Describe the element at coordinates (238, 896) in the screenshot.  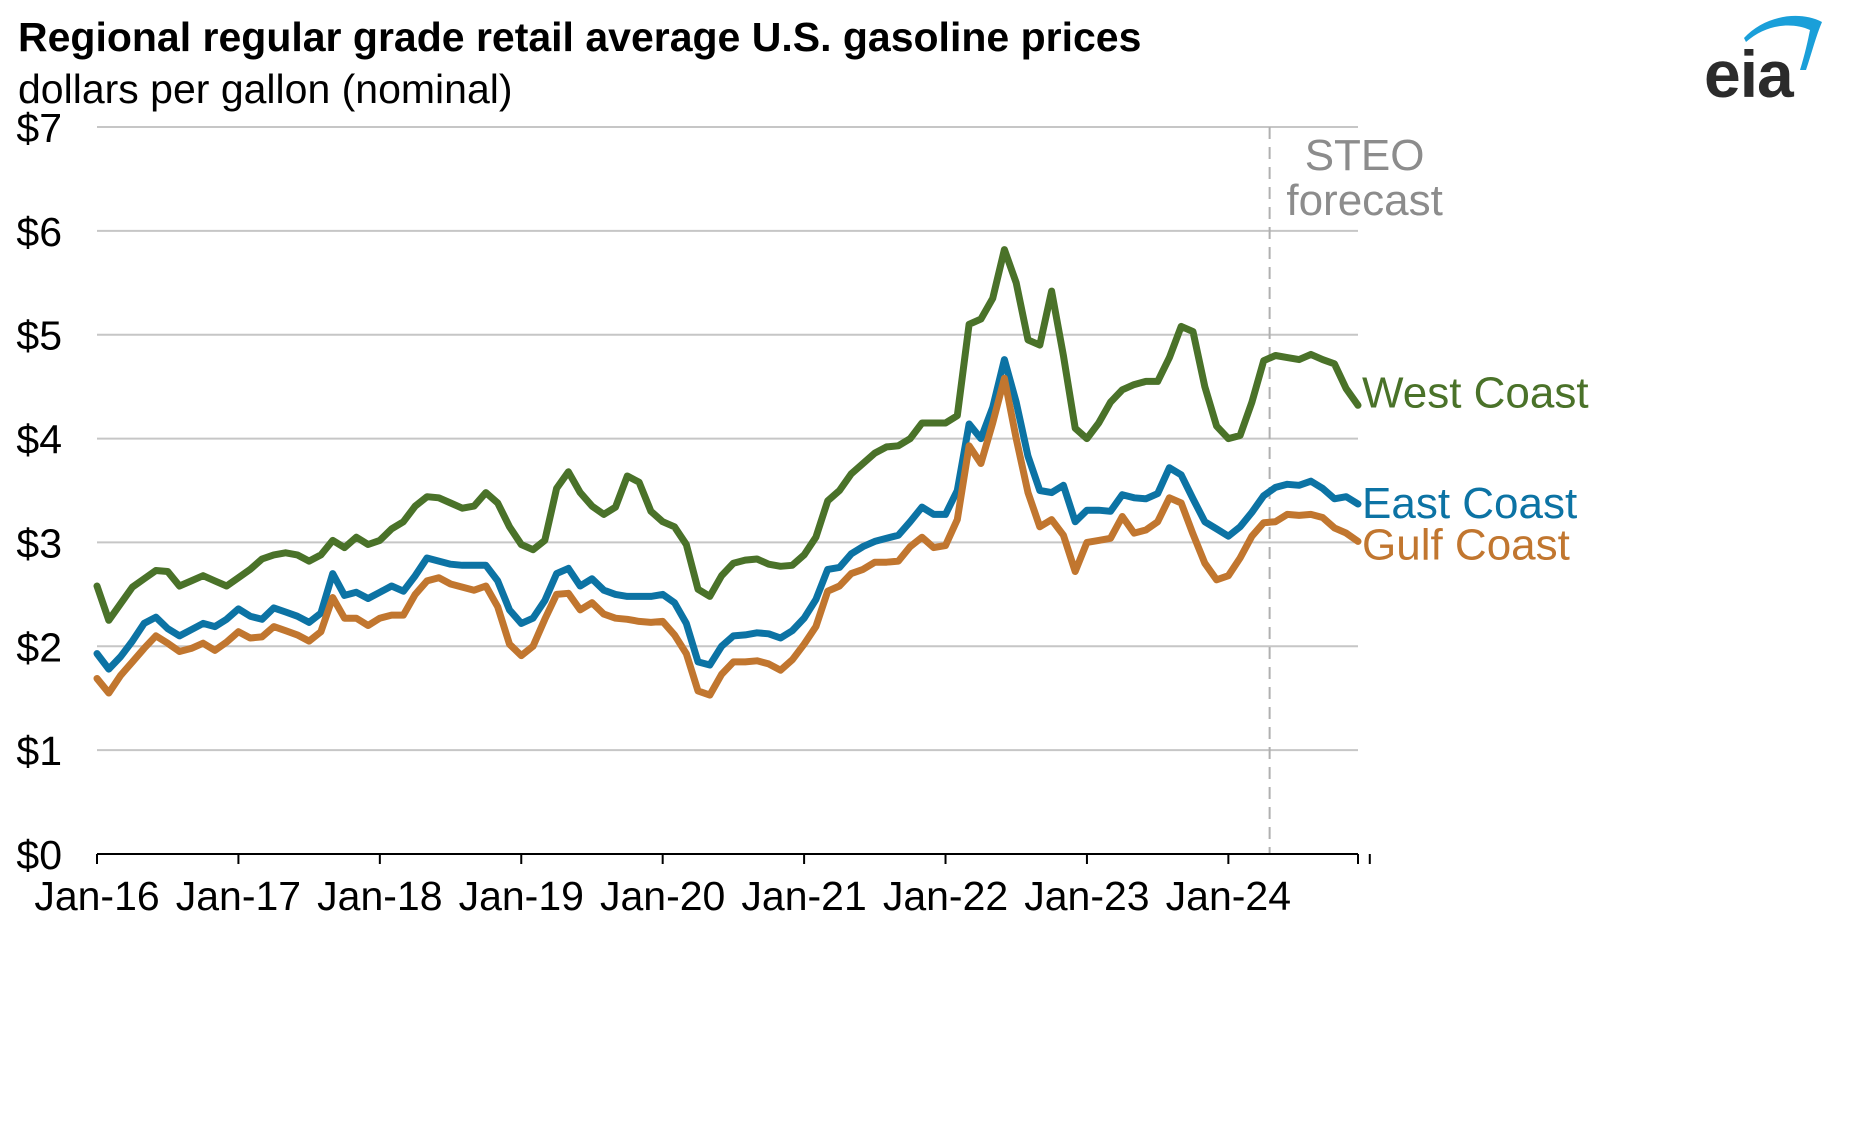
I see `x-tick-label: Jan-17` at that location.